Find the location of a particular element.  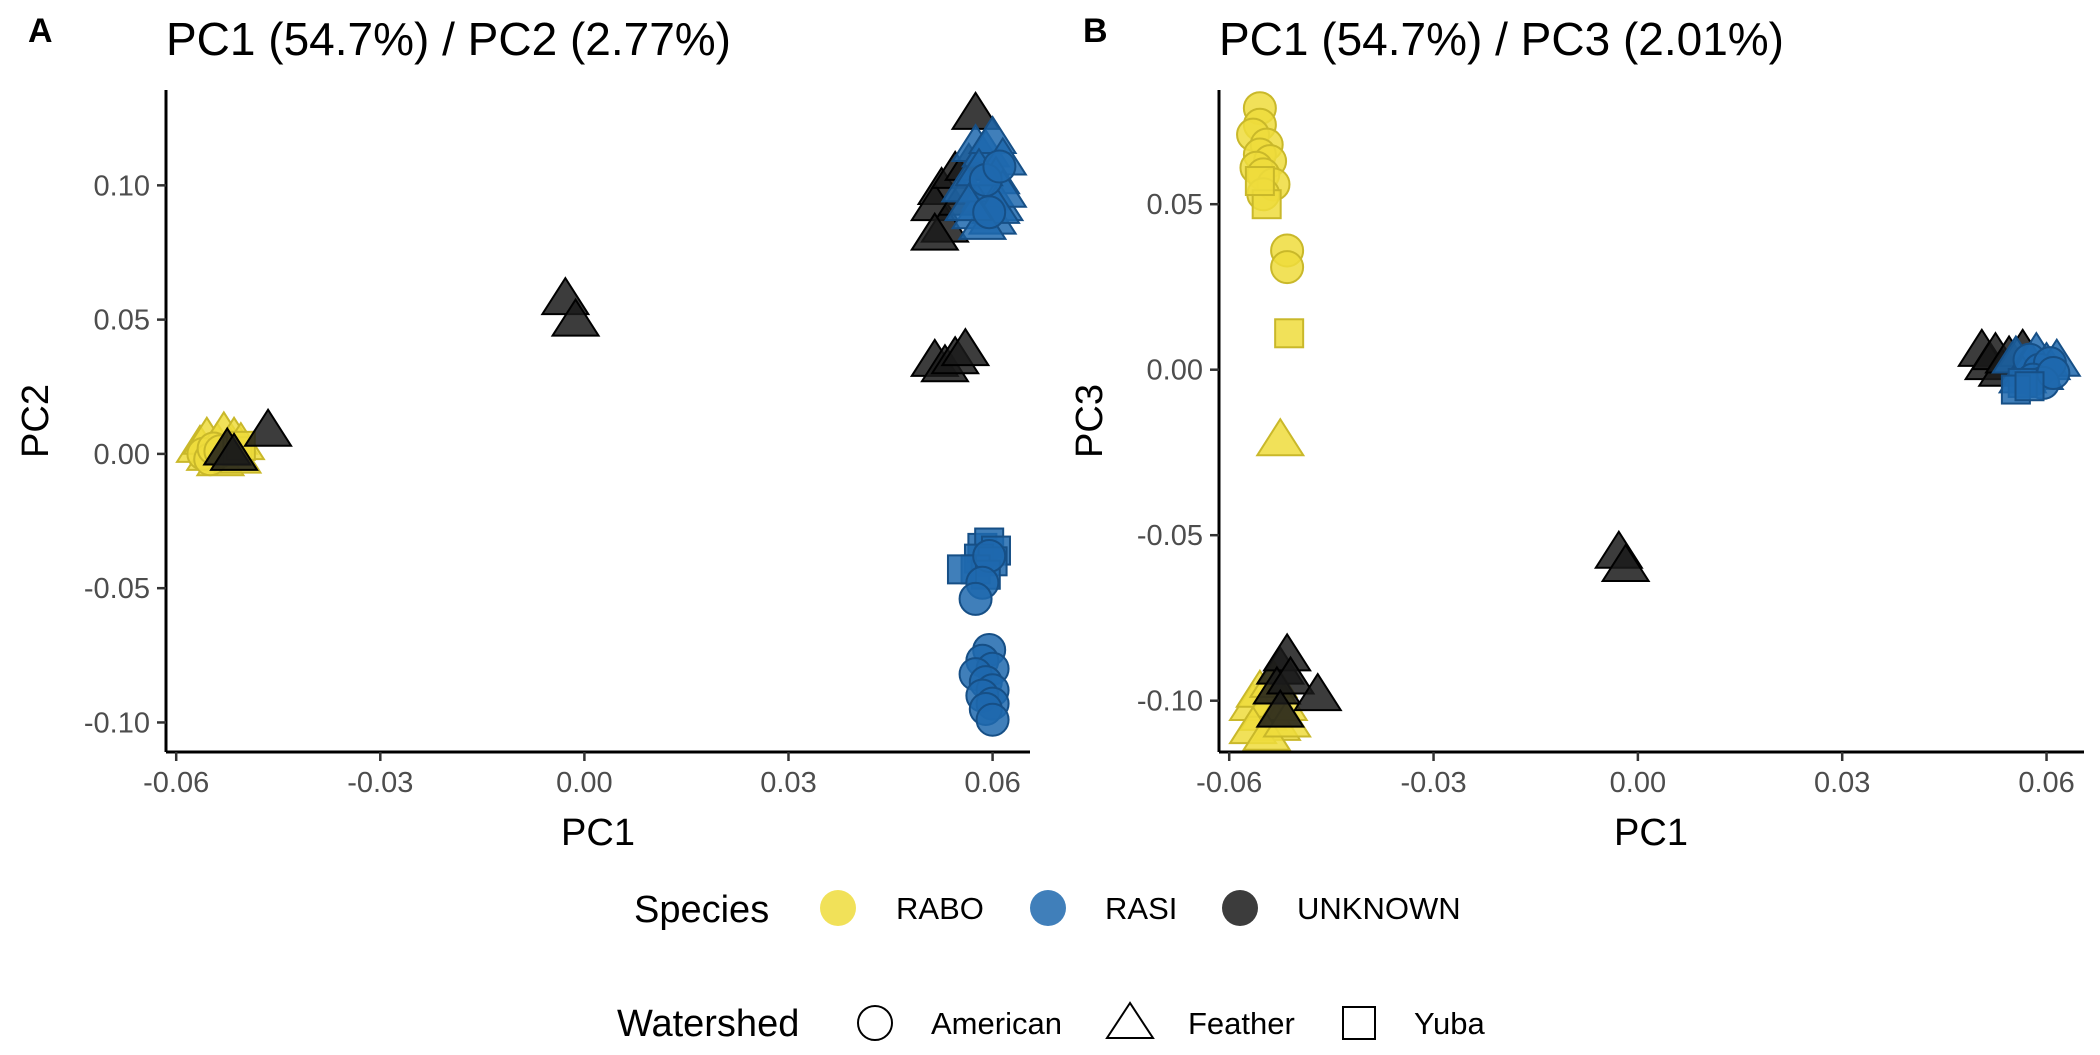

panel-a-point-rasi-square is located at coordinates (961, 569).